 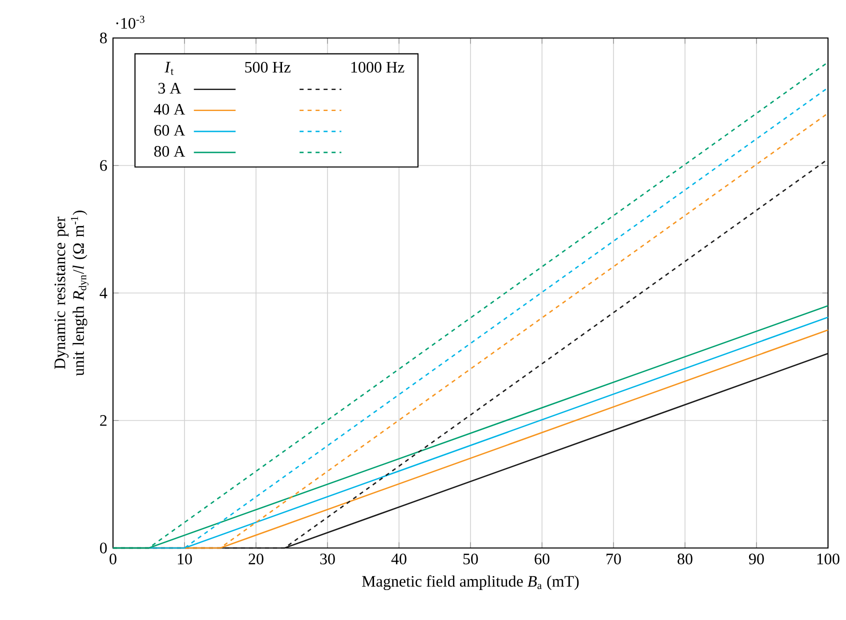 What do you see at coordinates (103, 548) in the screenshot?
I see `y-tick-label: 0` at bounding box center [103, 548].